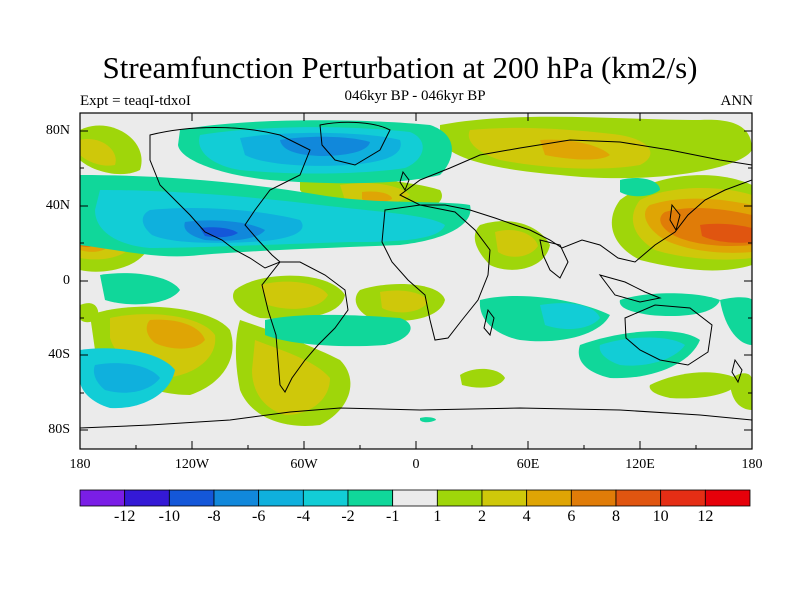 Image resolution: width=800 pixels, height=600 pixels. Describe the element at coordinates (571, 516) in the screenshot. I see `colorbar-label: 6` at that location.